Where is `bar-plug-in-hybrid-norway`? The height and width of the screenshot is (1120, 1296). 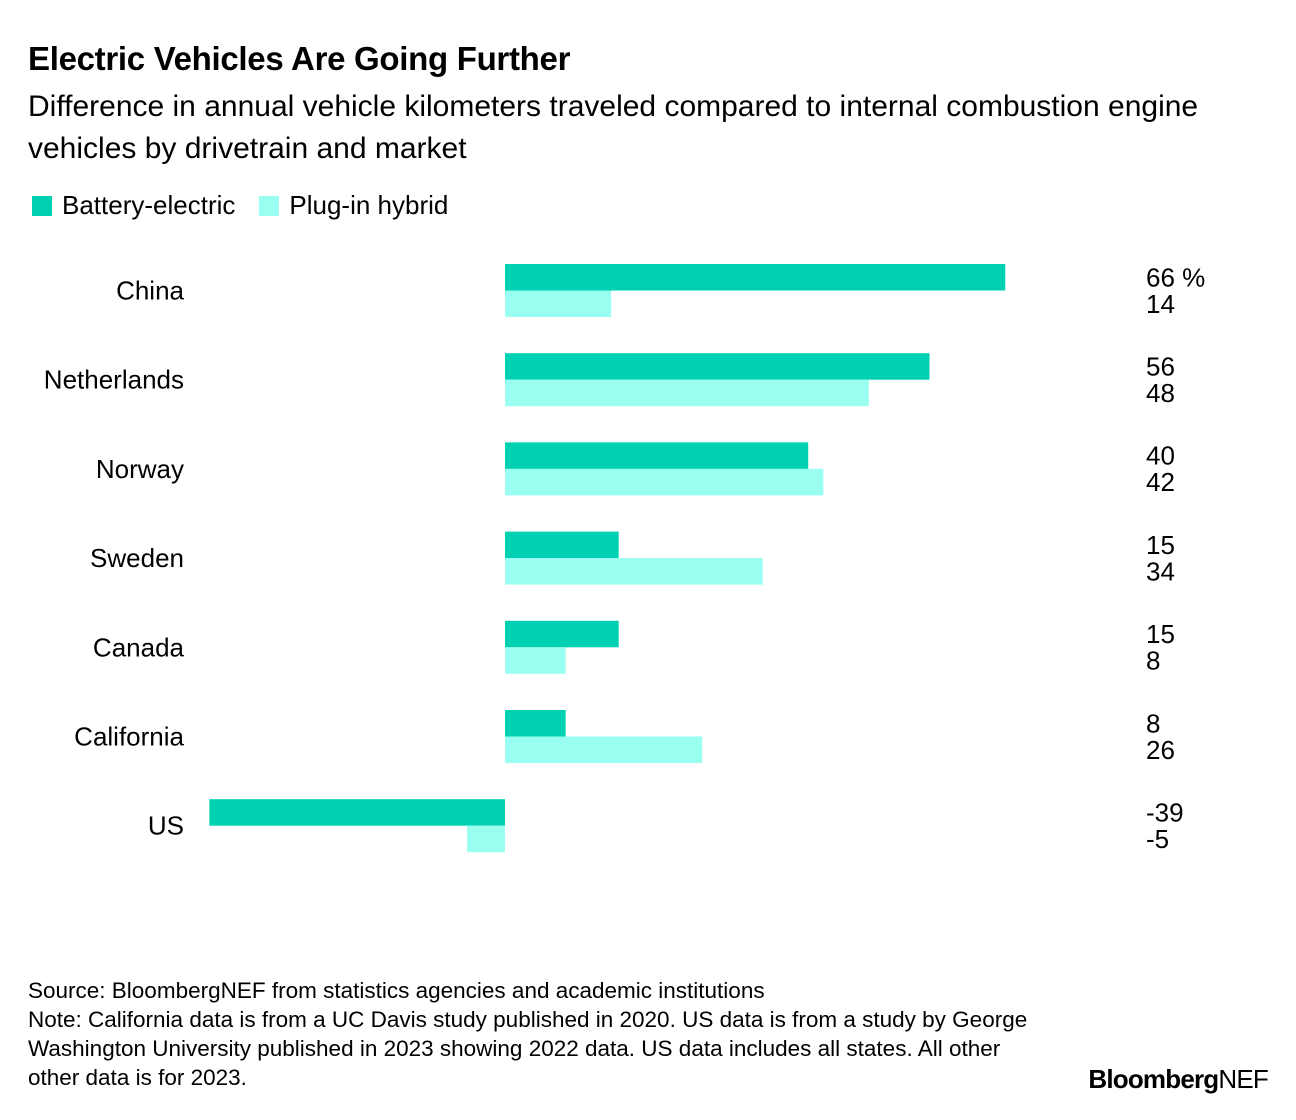 bar-plug-in-hybrid-norway is located at coordinates (664, 482).